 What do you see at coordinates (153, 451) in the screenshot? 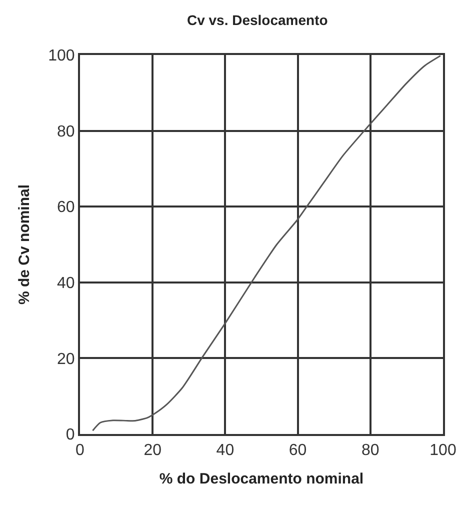
I see `x-tick-label: 20` at bounding box center [153, 451].